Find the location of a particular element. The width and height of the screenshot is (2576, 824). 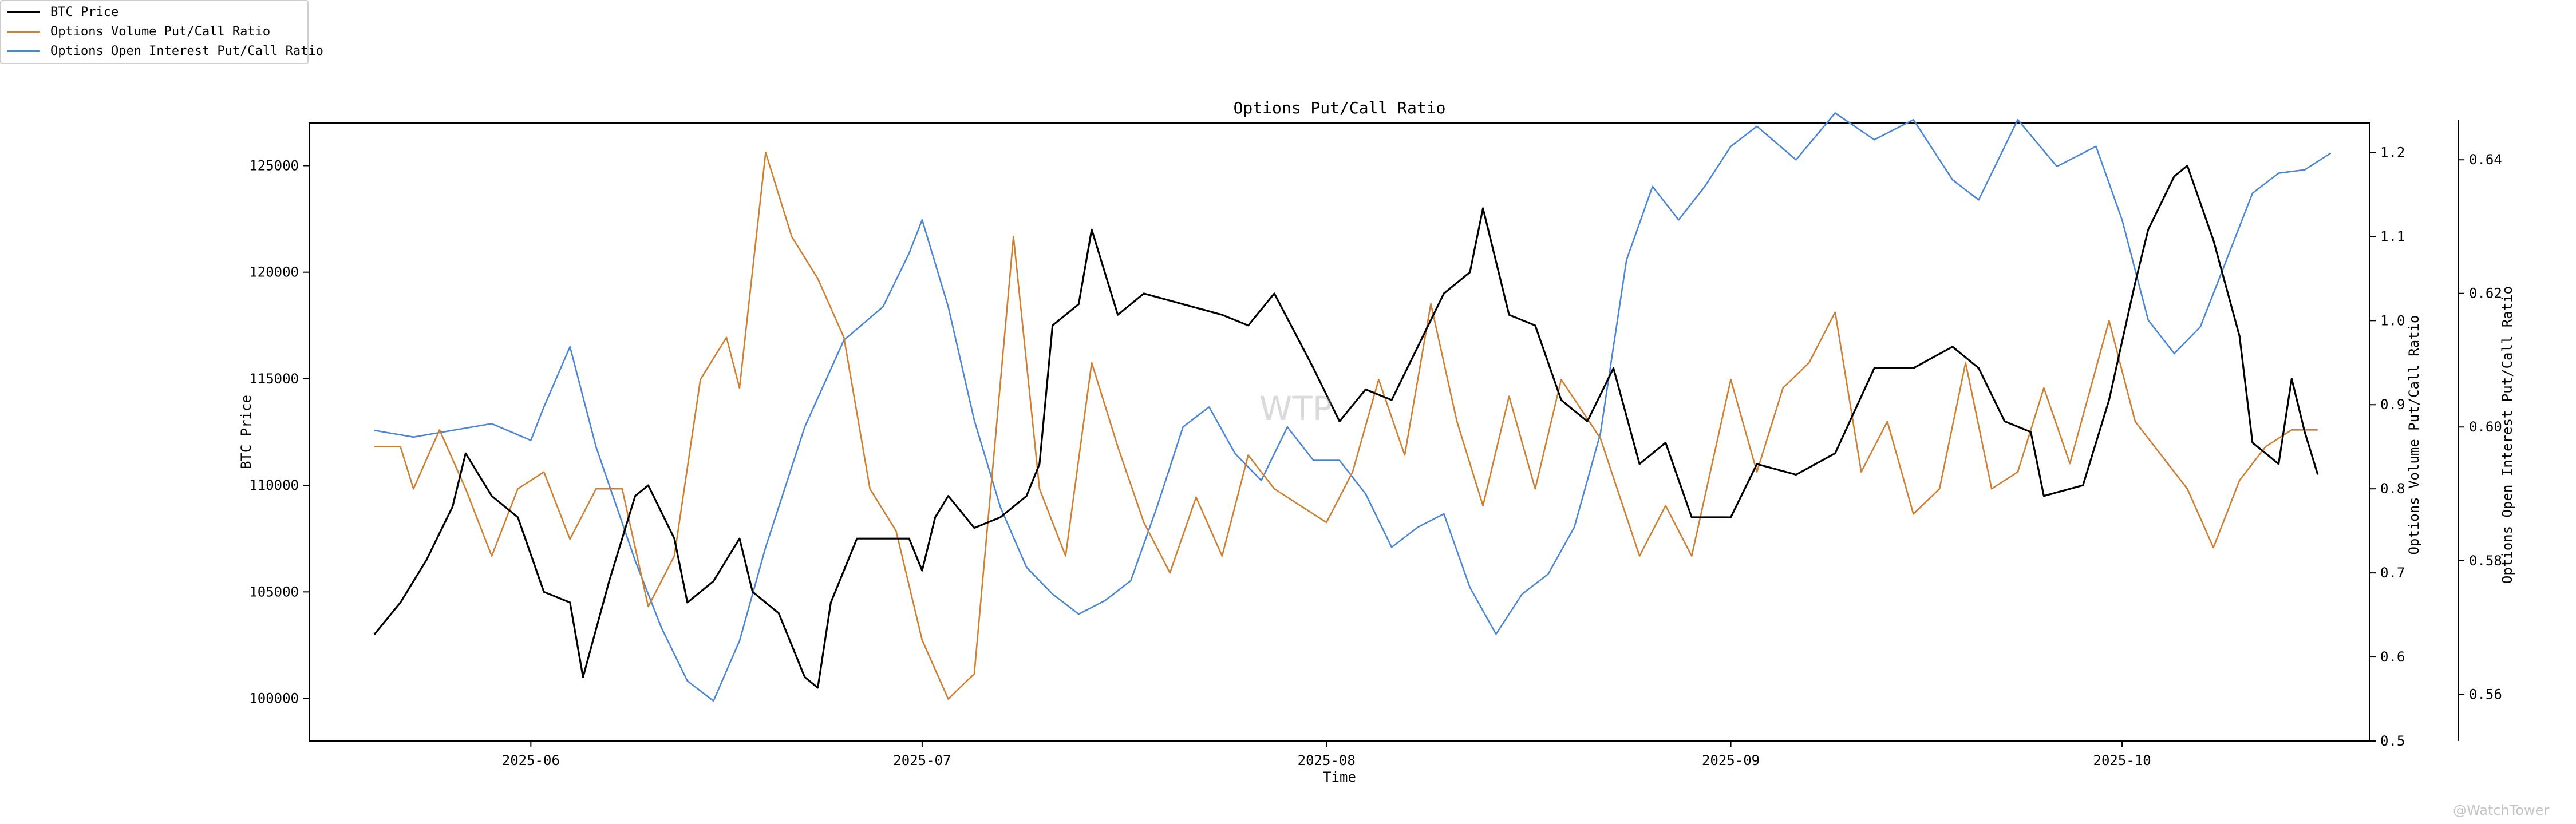

x-tick-label-4: 2025-10 is located at coordinates (2122, 760).